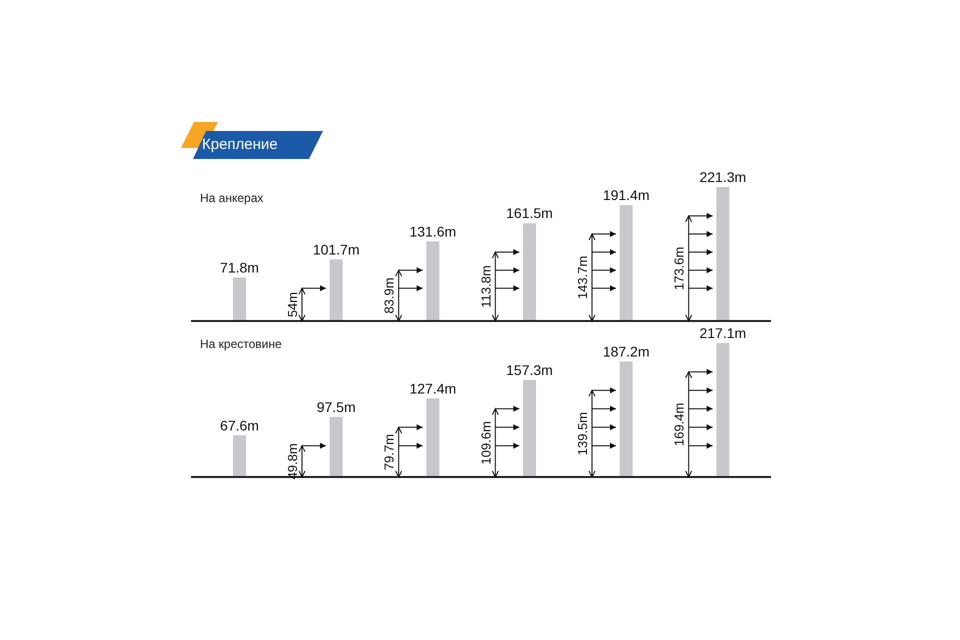 The width and height of the screenshot is (960, 640). Describe the element at coordinates (486, 443) in the screenshot. I see `annotation: 109.6m` at that location.